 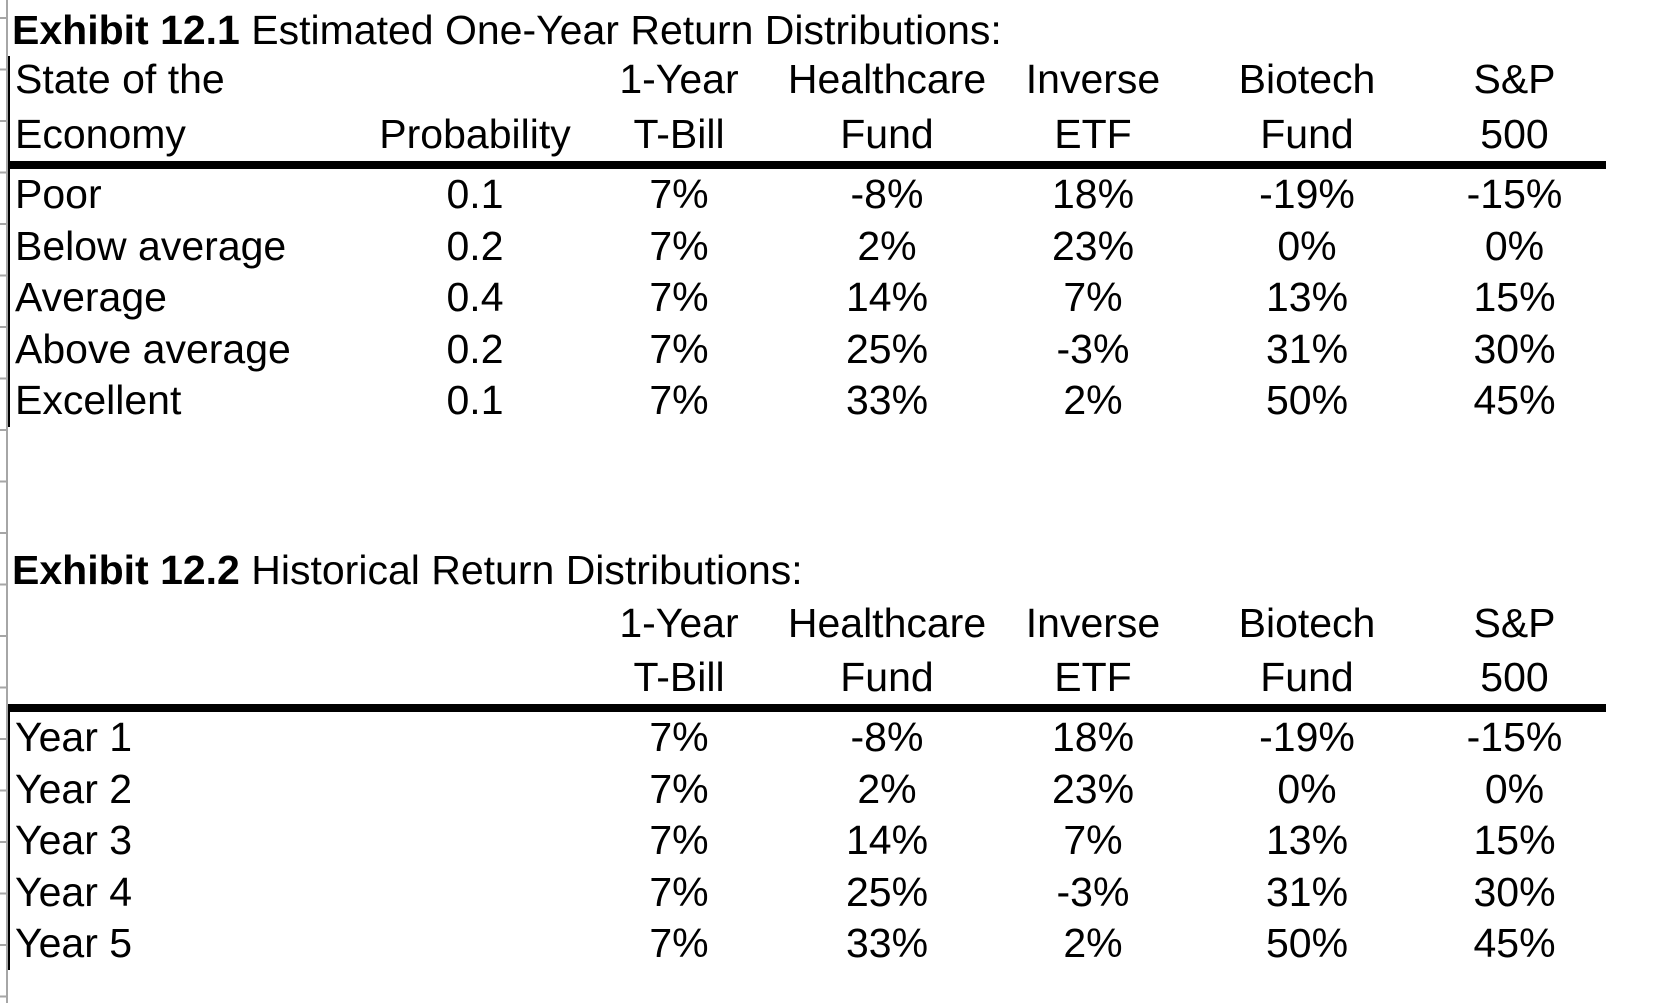 I want to click on sp500-cell: 0%, so click(x=1514, y=245).